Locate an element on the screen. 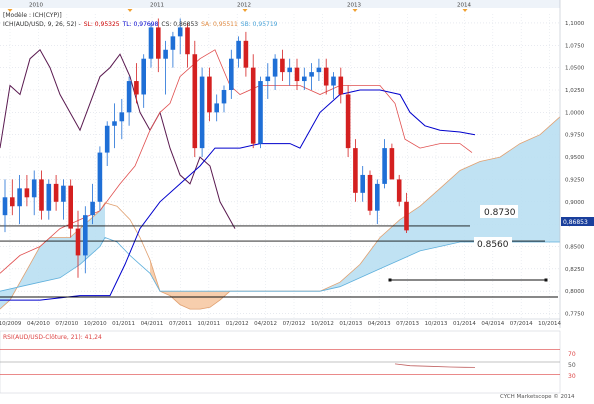 This screenshot has width=594, height=404. x-tick-label: 07/2011 is located at coordinates (180, 324).